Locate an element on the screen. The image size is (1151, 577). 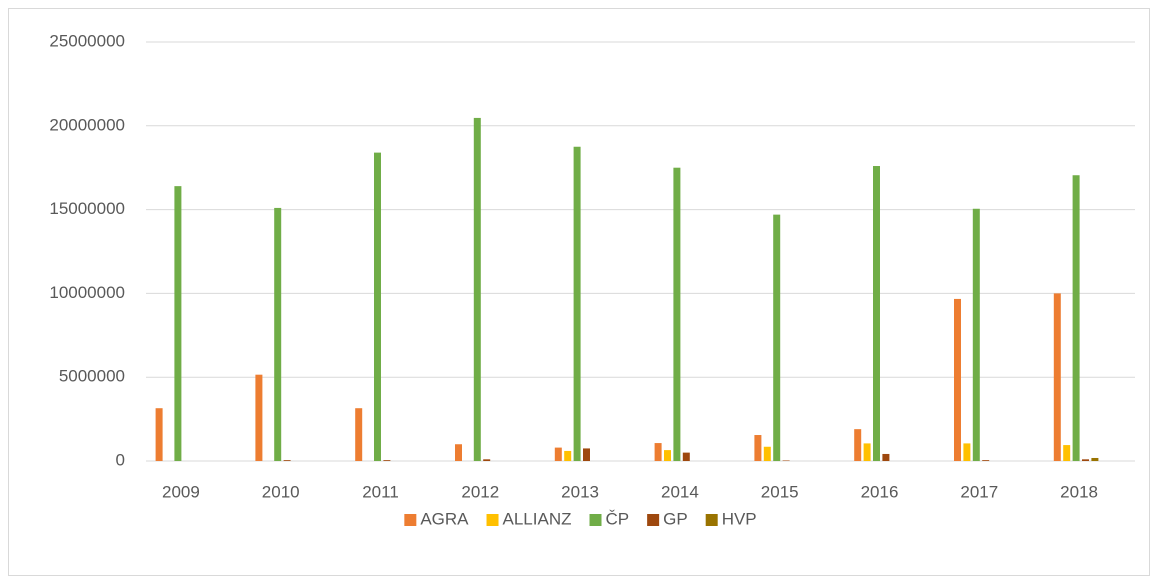
x-tick-label: 2017 is located at coordinates (979, 491).